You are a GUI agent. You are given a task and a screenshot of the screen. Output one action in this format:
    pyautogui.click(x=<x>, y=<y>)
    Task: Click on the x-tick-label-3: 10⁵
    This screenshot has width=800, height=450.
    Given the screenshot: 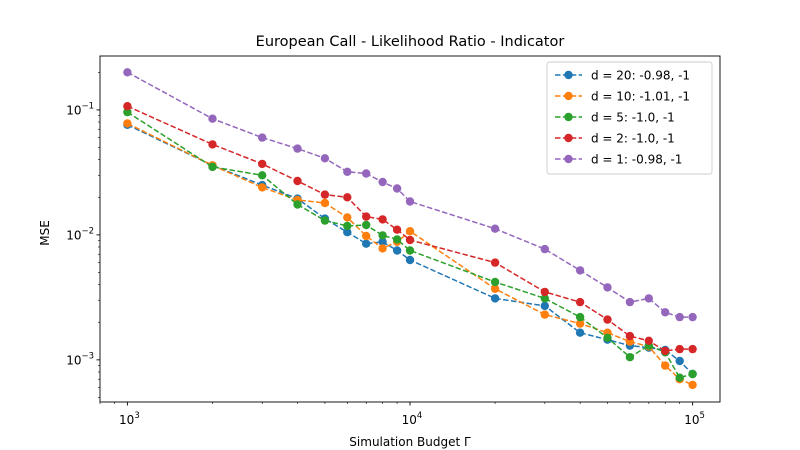 What is the action you would take?
    pyautogui.click(x=694, y=419)
    